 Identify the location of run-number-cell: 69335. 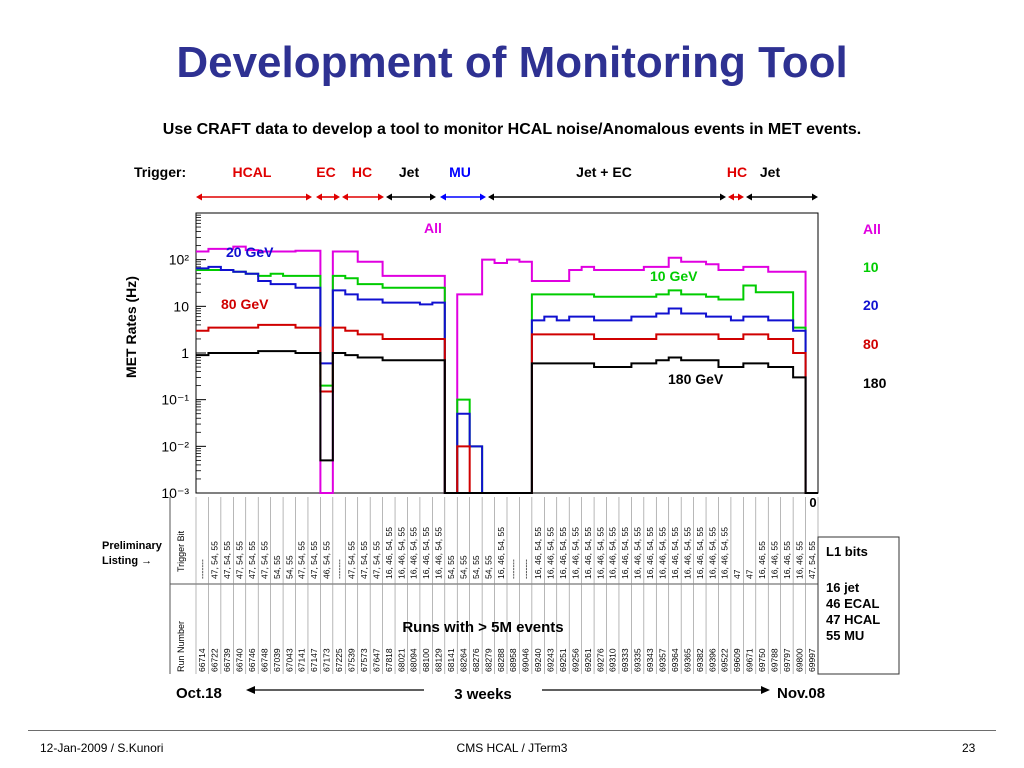
(638, 660).